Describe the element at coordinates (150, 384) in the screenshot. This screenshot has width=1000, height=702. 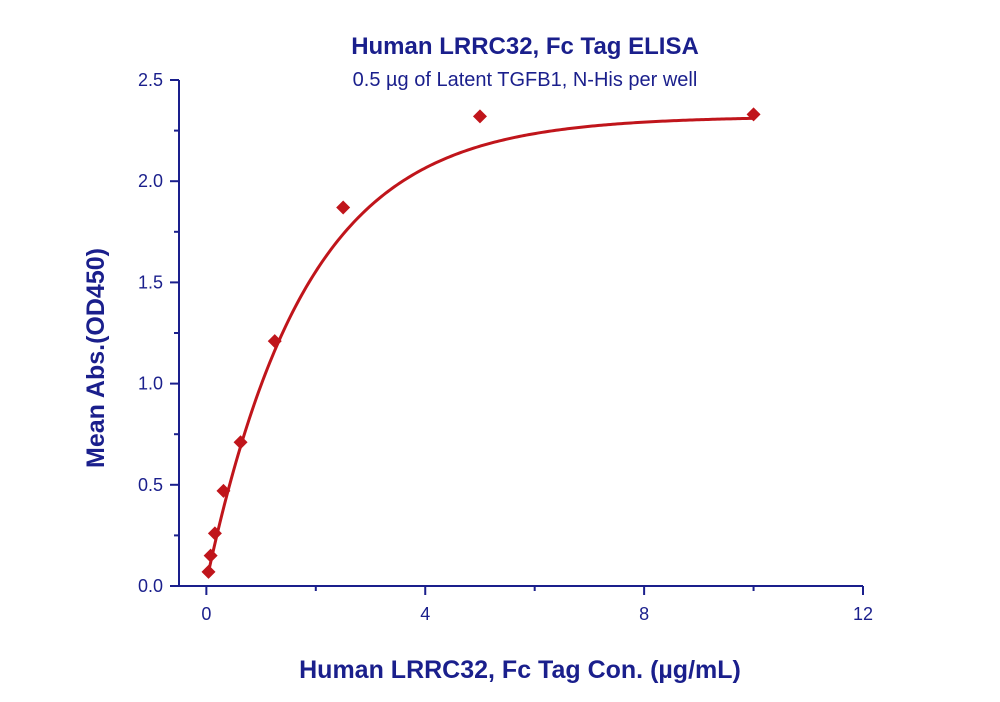
I see `y-tick-label: 1.0` at that location.